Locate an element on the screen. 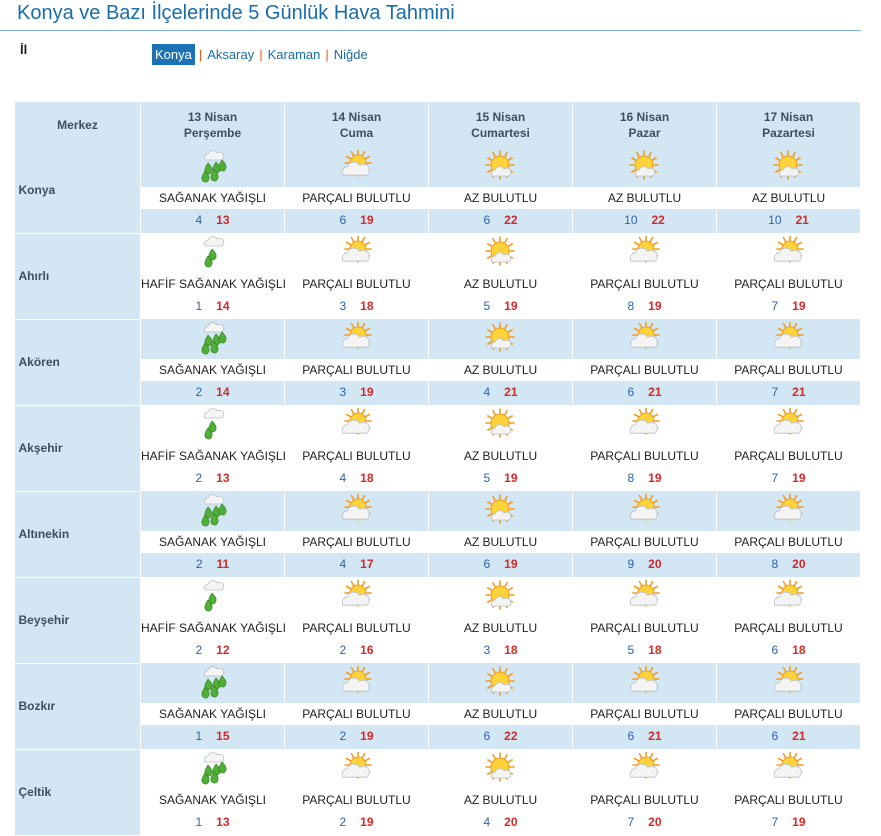 This screenshot has width=881, height=836. district-name: Altınekin is located at coordinates (77, 534).